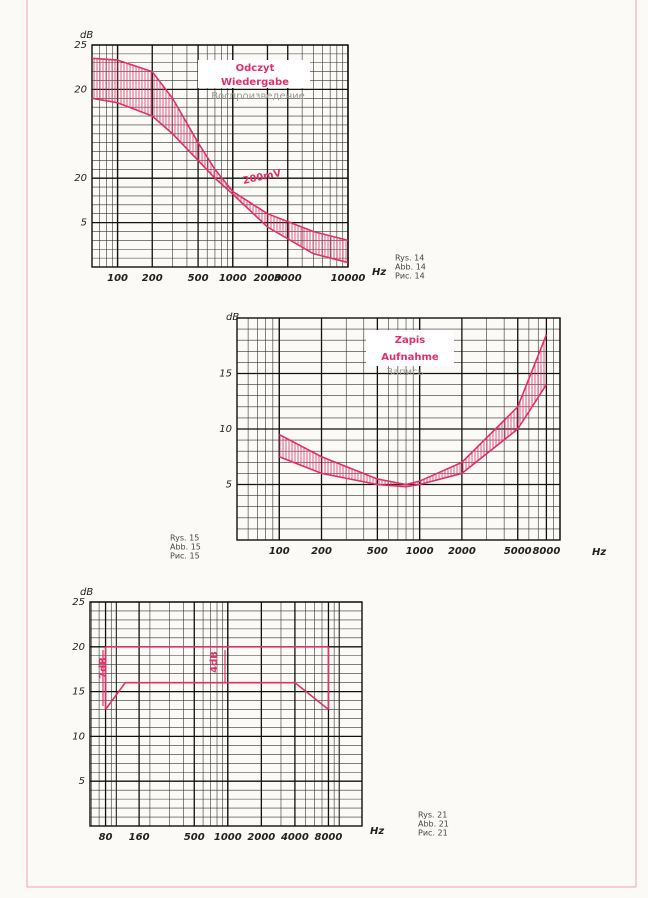 The image size is (648, 898). I want to click on annotation: 7dB, so click(103, 668).